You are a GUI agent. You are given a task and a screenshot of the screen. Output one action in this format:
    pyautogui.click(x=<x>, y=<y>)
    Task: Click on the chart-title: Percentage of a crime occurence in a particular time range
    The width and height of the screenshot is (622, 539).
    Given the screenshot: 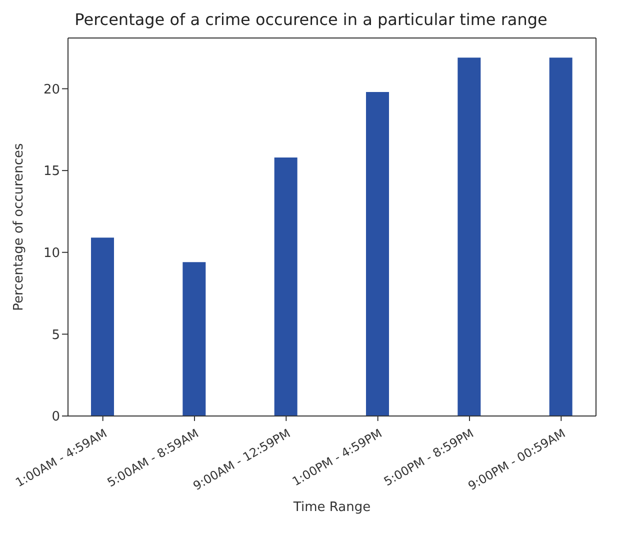 What is the action you would take?
    pyautogui.click(x=311, y=20)
    